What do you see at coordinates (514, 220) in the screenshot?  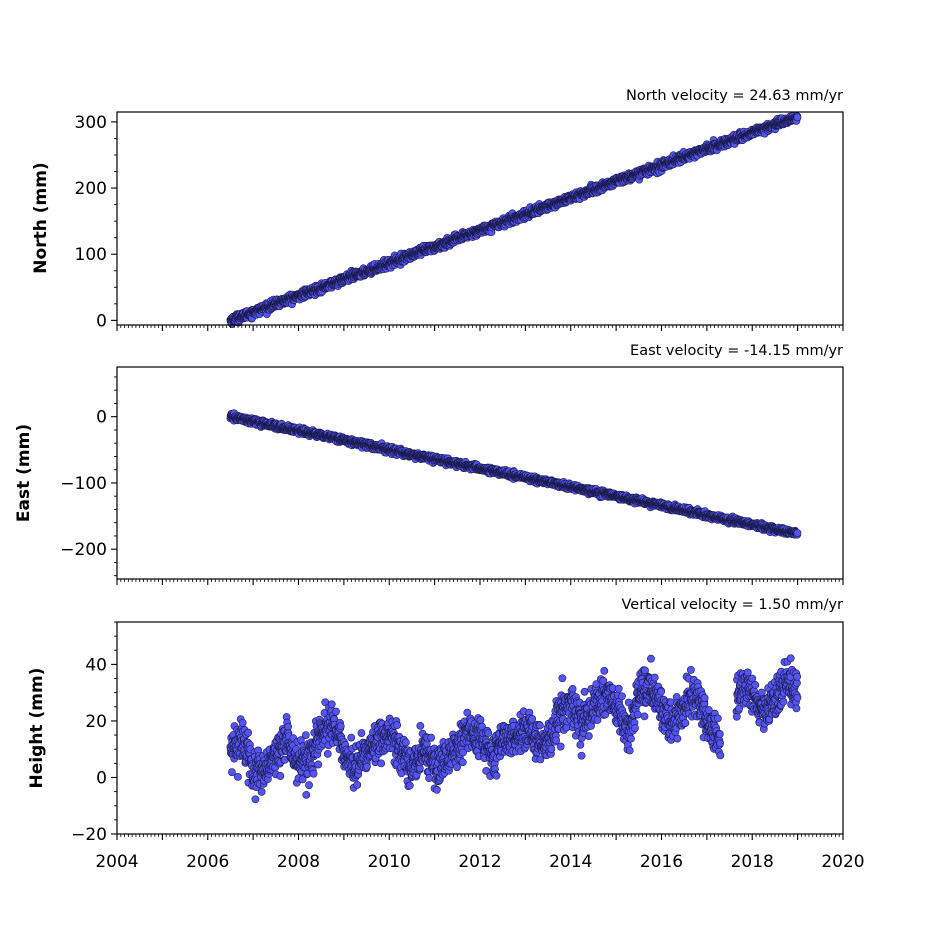 I see `north-points` at bounding box center [514, 220].